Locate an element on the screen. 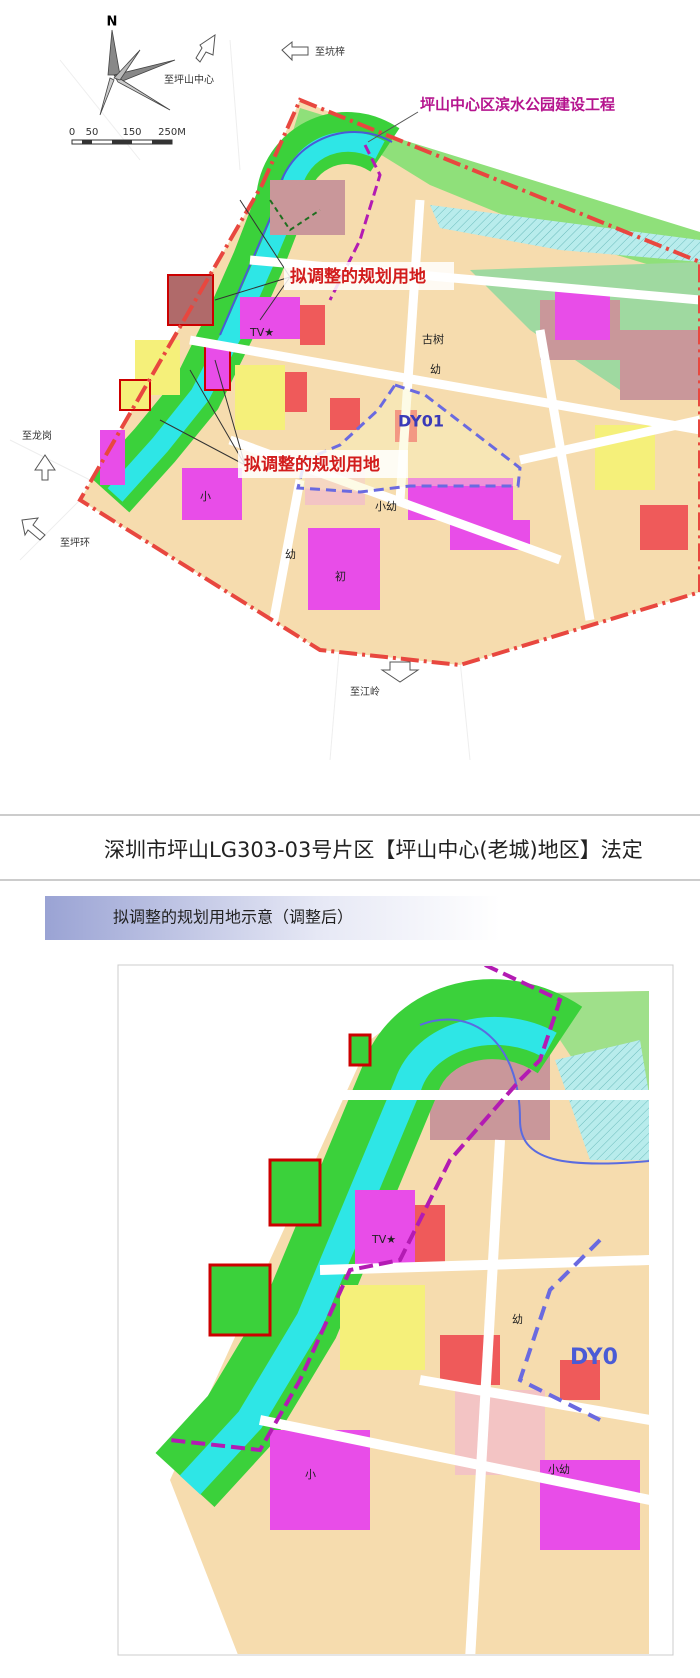 The image size is (700, 1678). section-title: 拟调整的规划用地示意（调整后） is located at coordinates (233, 917).